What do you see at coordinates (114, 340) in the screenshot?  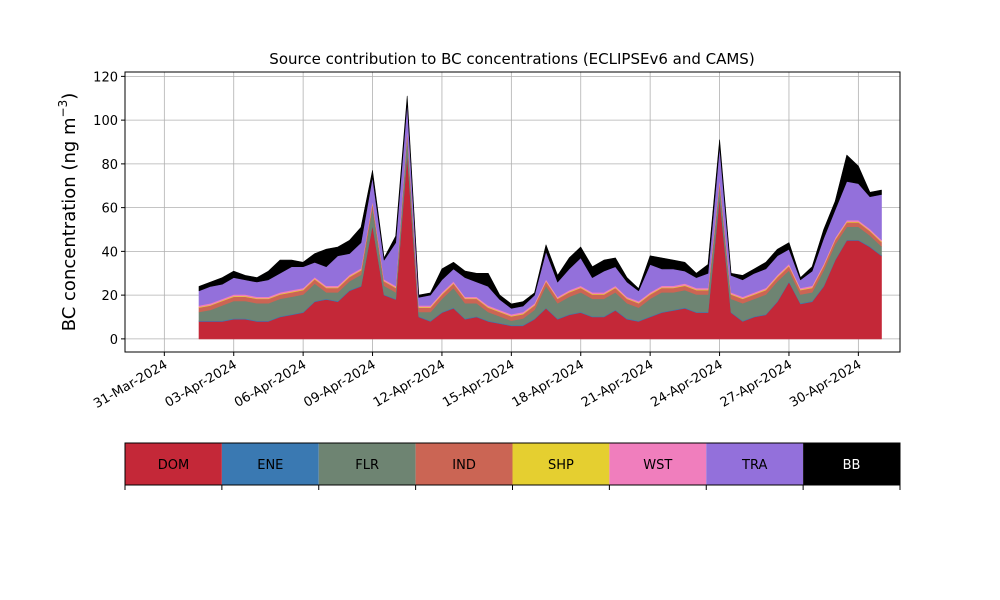 I see `y-tick-label: 0` at bounding box center [114, 340].